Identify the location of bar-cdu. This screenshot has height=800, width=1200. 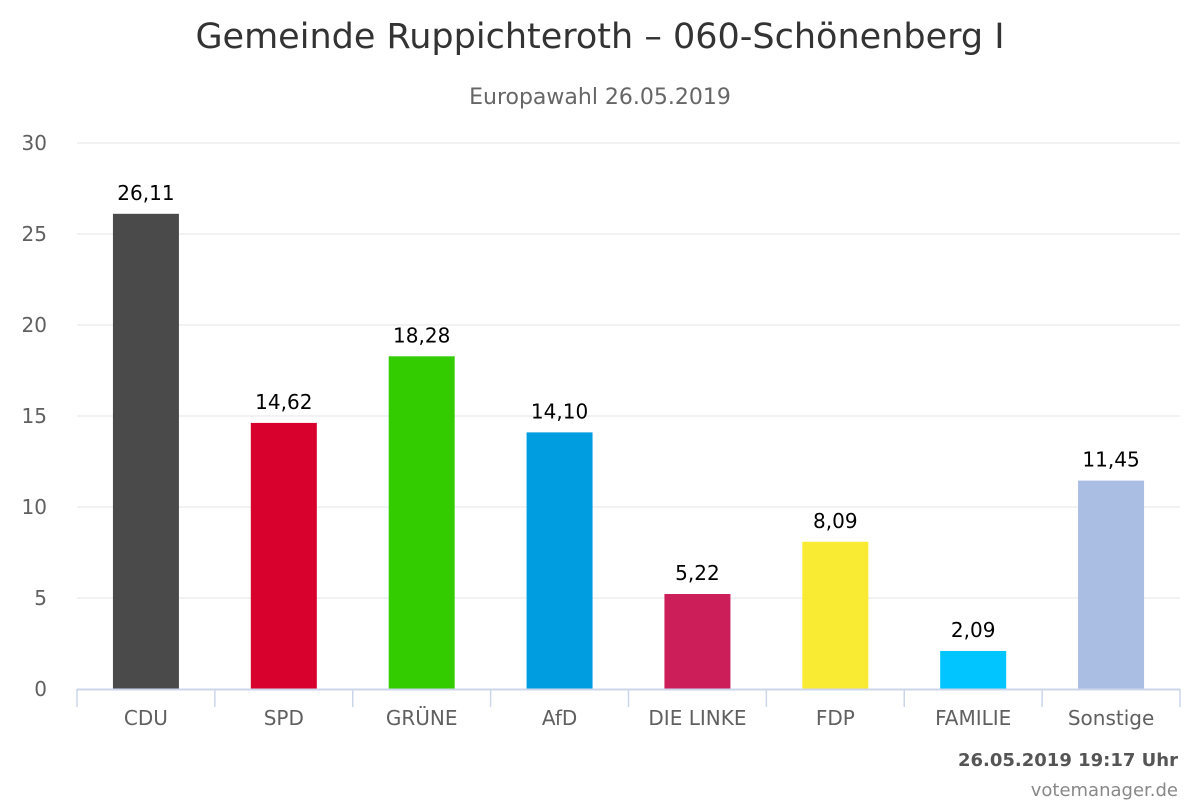
(145, 451).